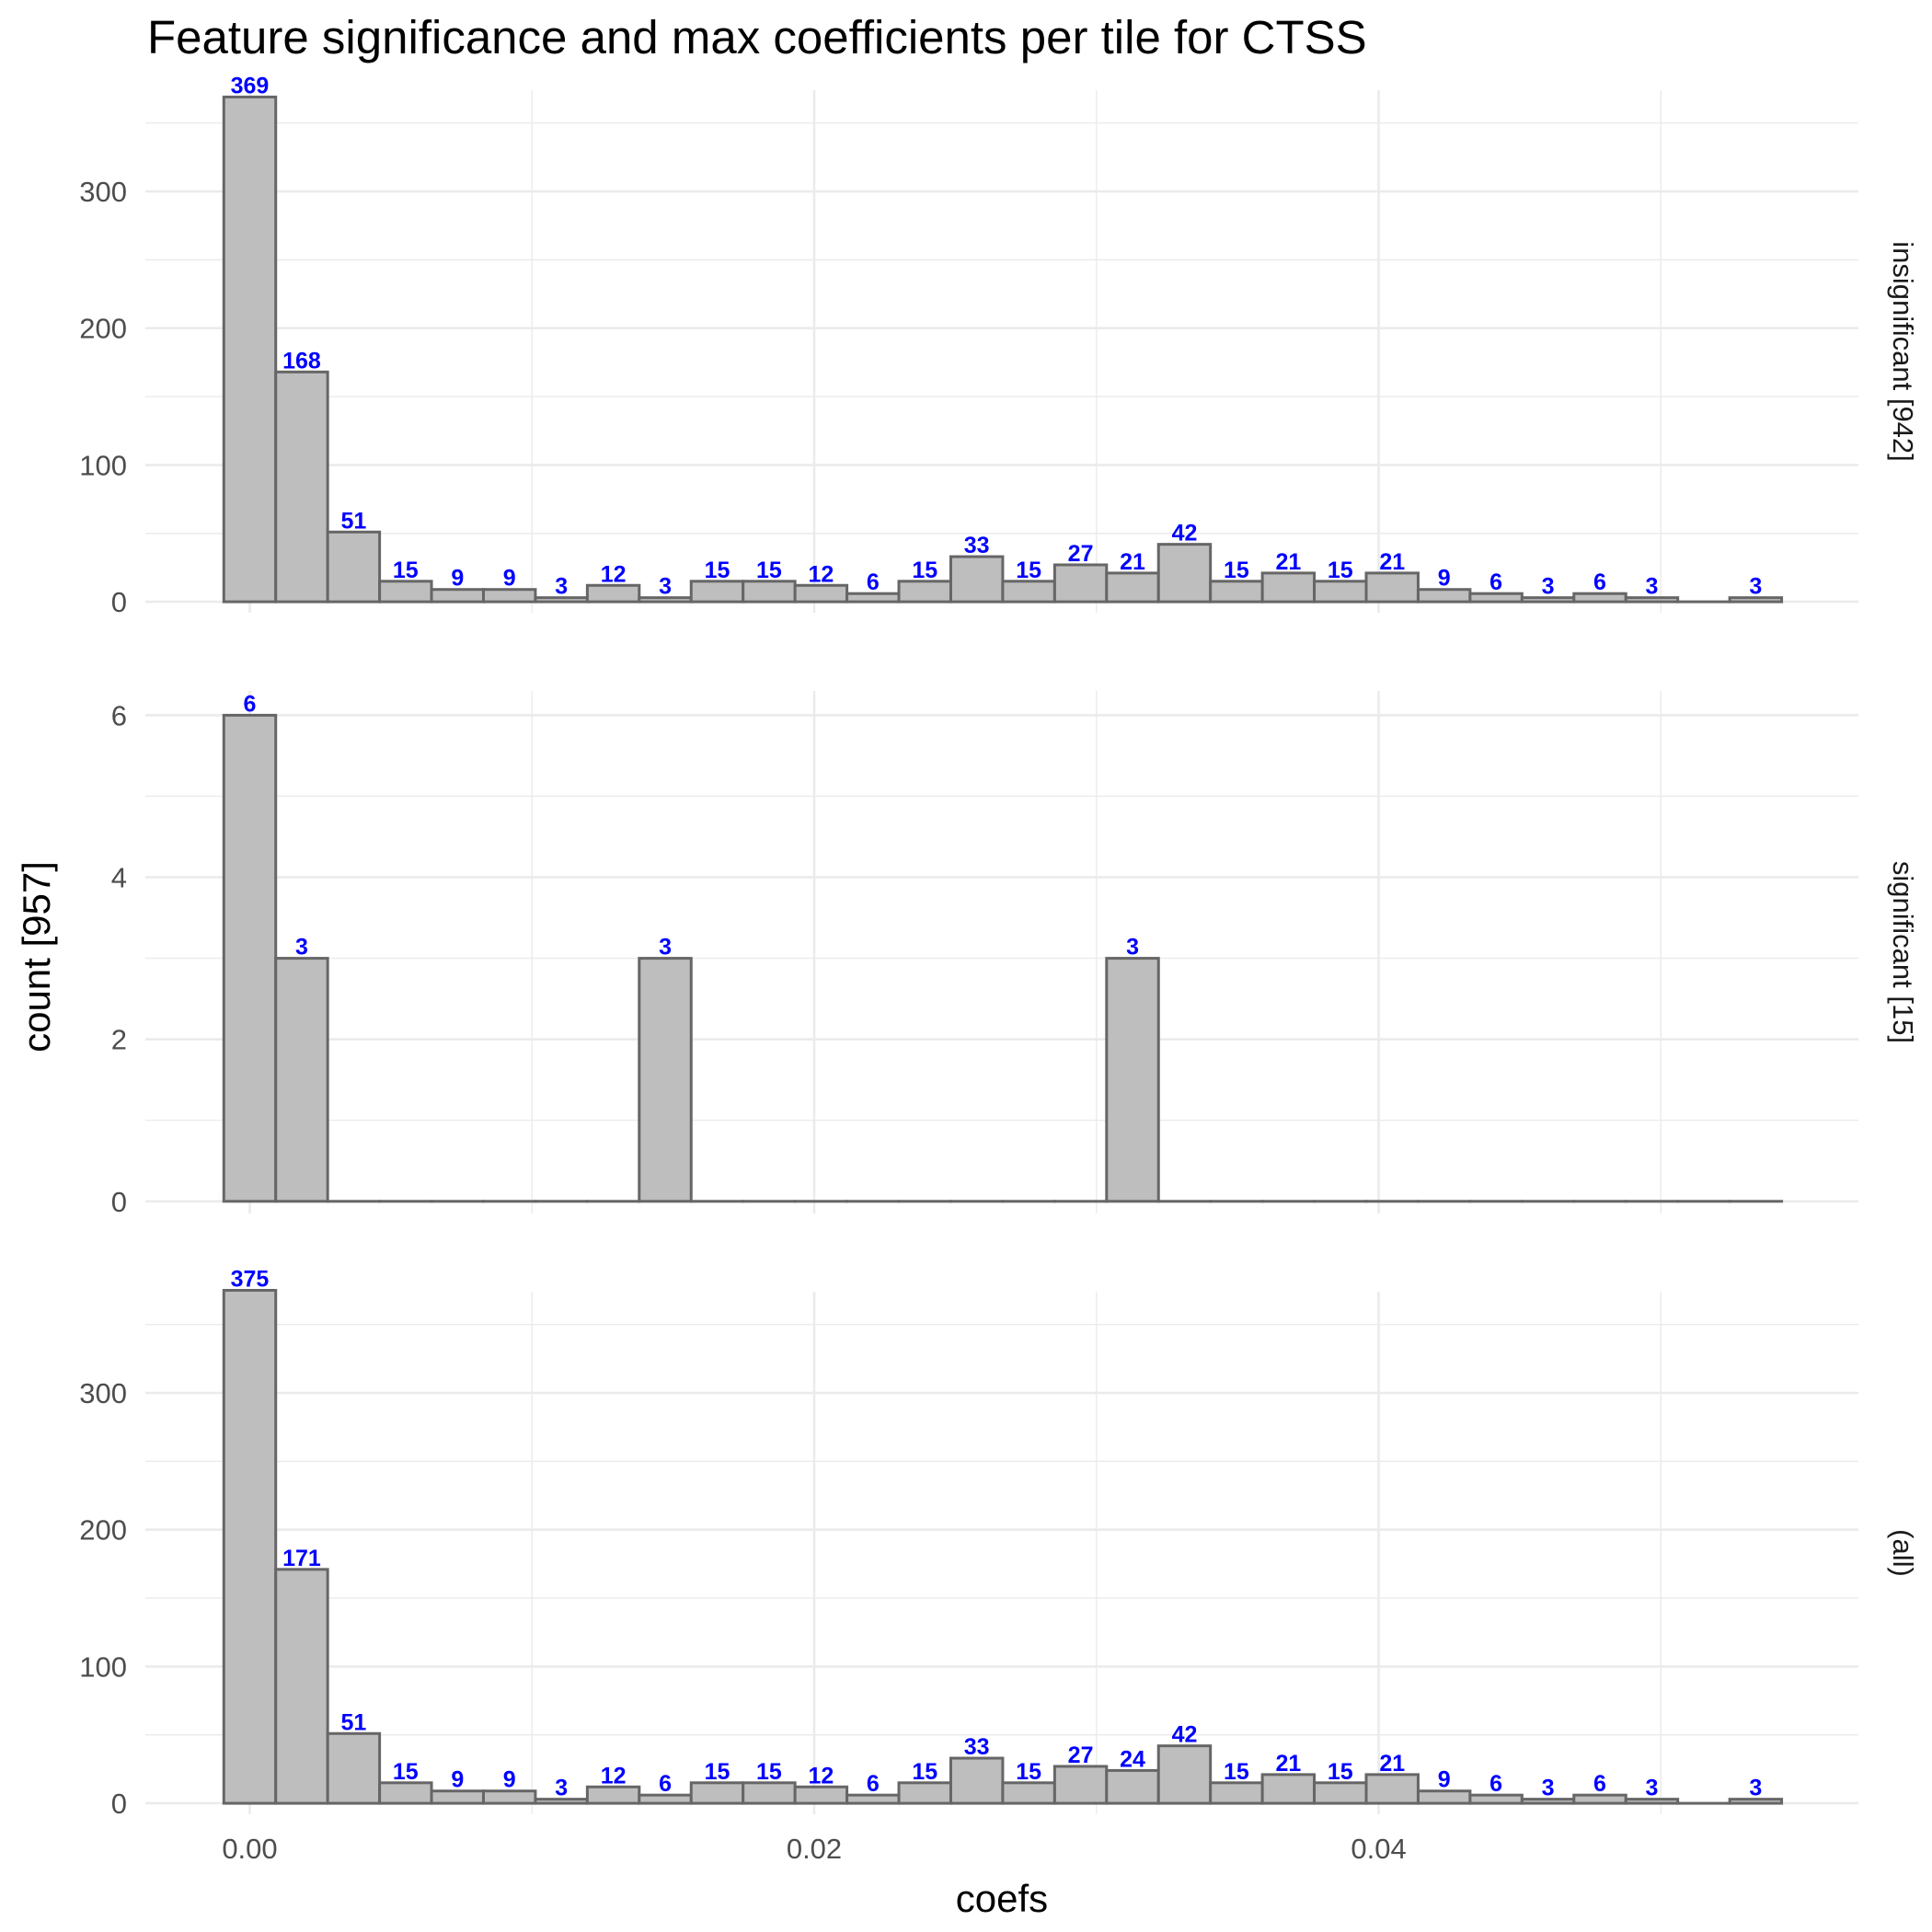 The image size is (1932, 1932). Describe the element at coordinates (1378, 1849) in the screenshot. I see `x-tick-label: 0.04` at that location.